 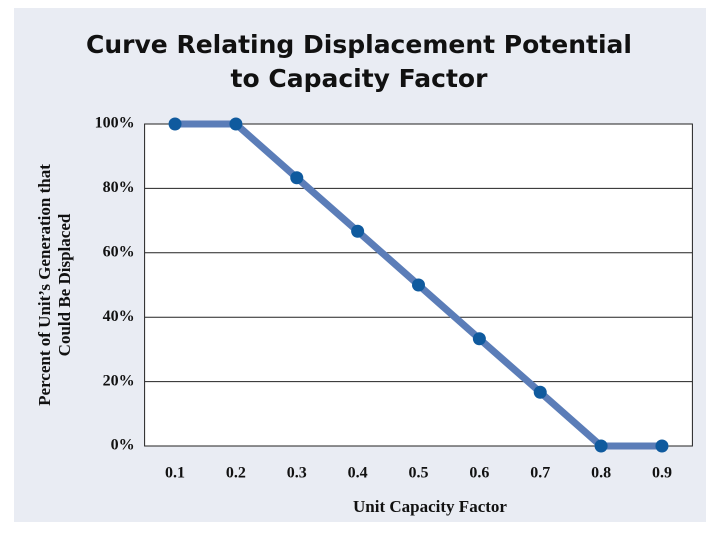 What do you see at coordinates (44, 285) in the screenshot?
I see `y-axis-label: Percent of Unit’s Generation that` at bounding box center [44, 285].